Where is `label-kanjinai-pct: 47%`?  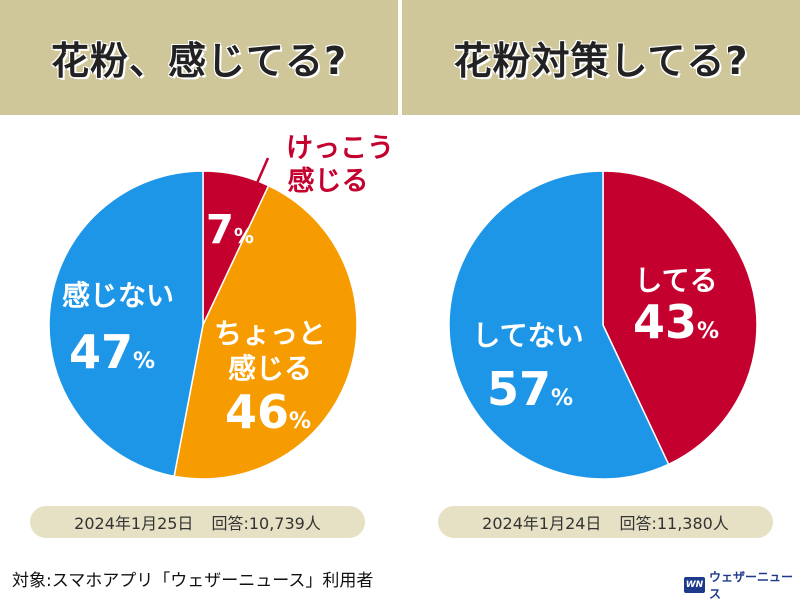
label-kanjinai-pct: 47% is located at coordinates (112, 352).